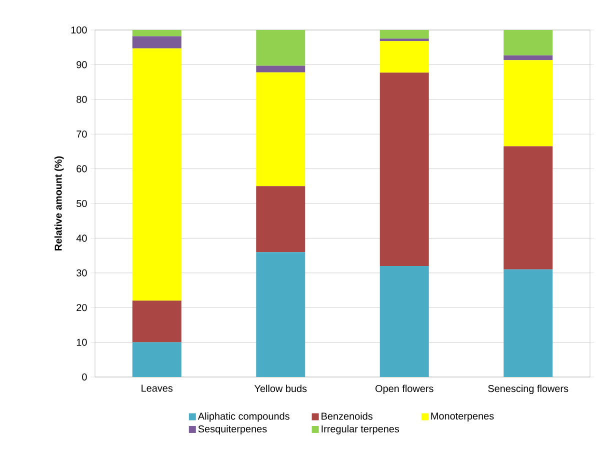  What do you see at coordinates (79, 30) in the screenshot?
I see `y-tick-label: 100` at bounding box center [79, 30].